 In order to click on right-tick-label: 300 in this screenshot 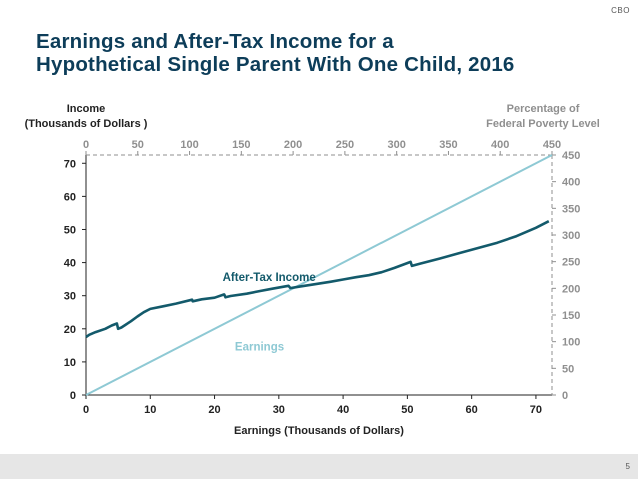, I will do `click(571, 236)`.